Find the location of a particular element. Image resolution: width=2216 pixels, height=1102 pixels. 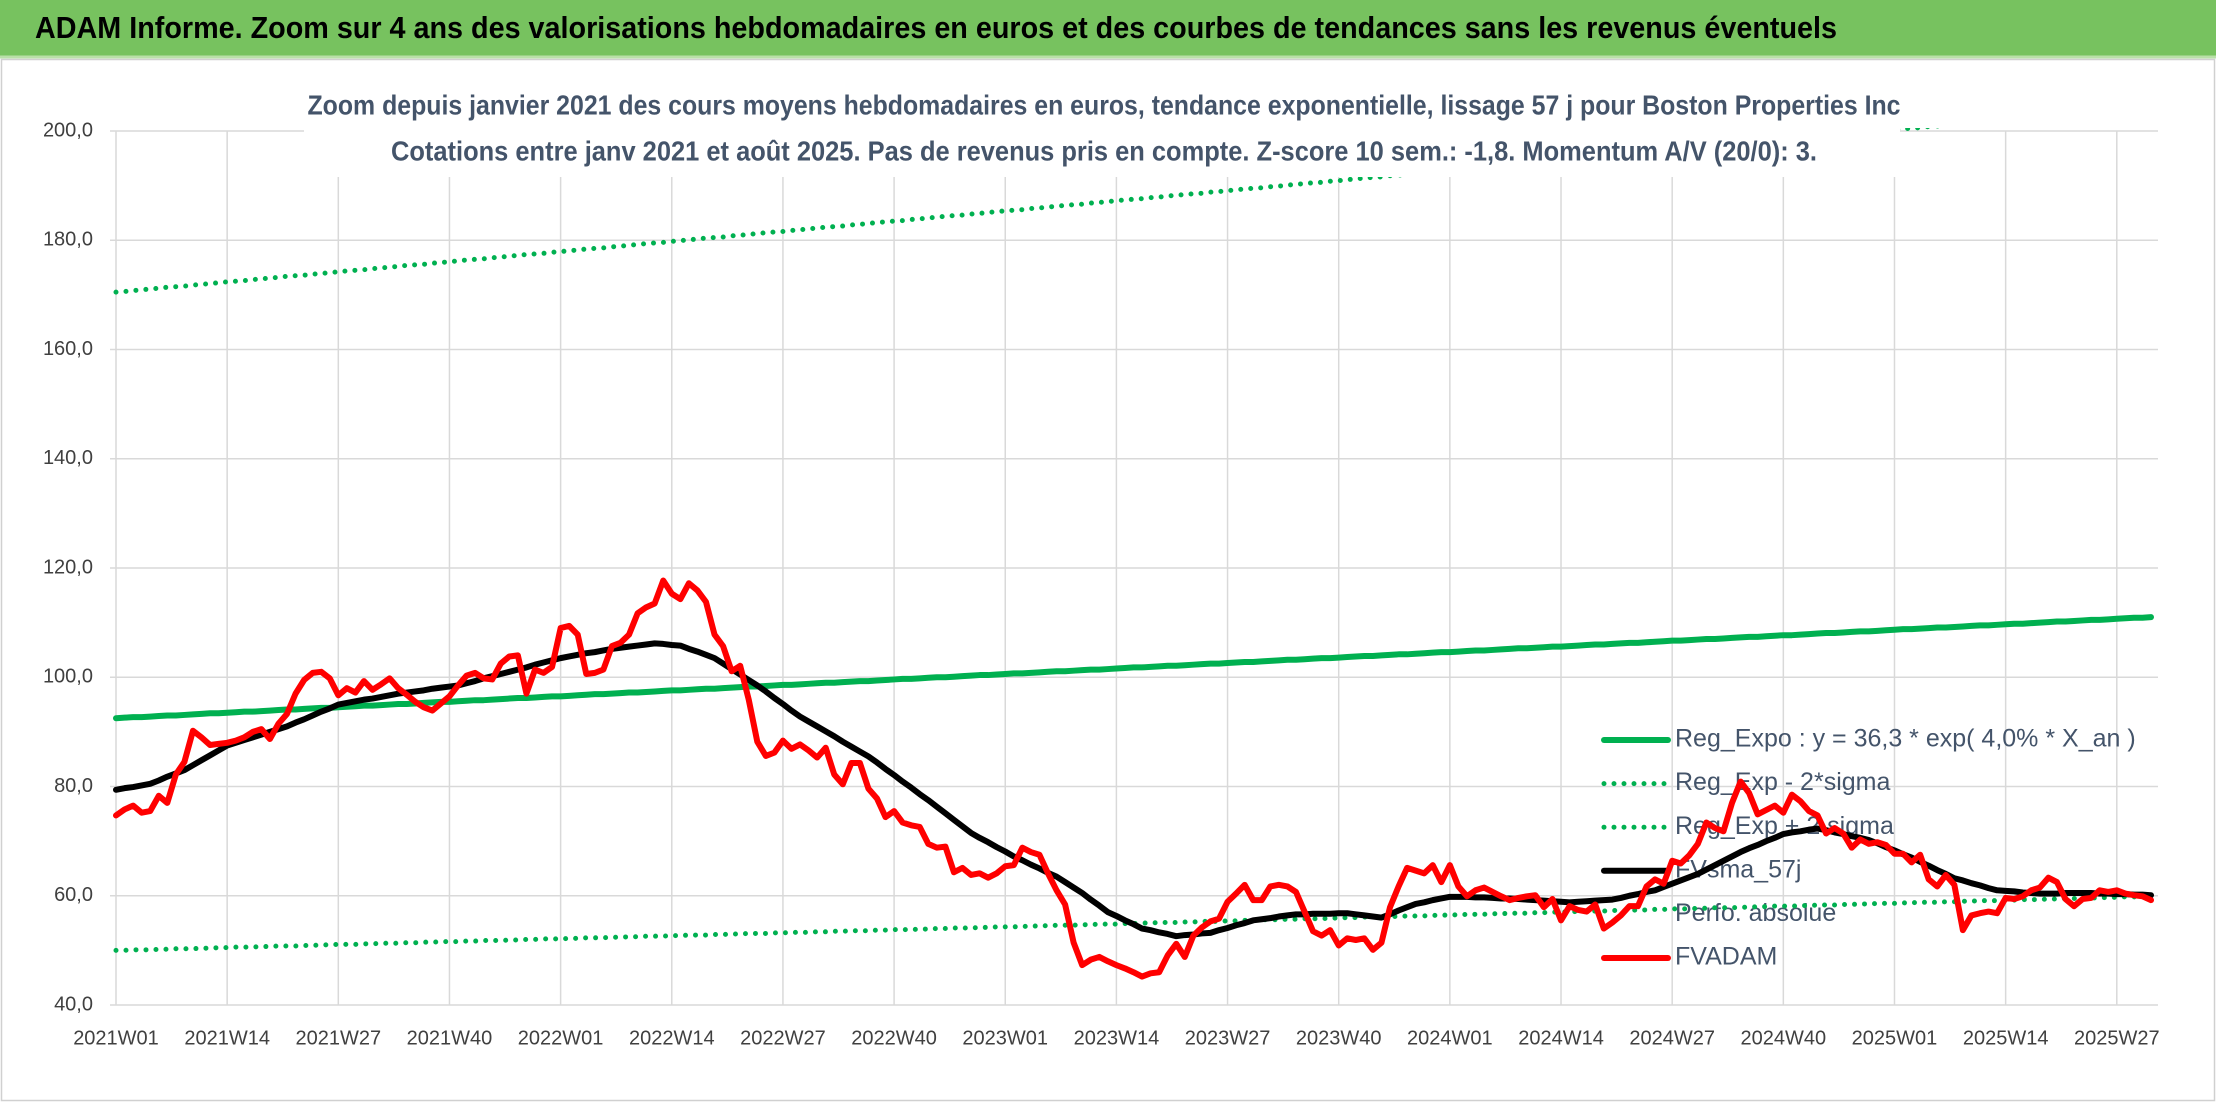

y-tick-label: 160,0 is located at coordinates (68, 349).